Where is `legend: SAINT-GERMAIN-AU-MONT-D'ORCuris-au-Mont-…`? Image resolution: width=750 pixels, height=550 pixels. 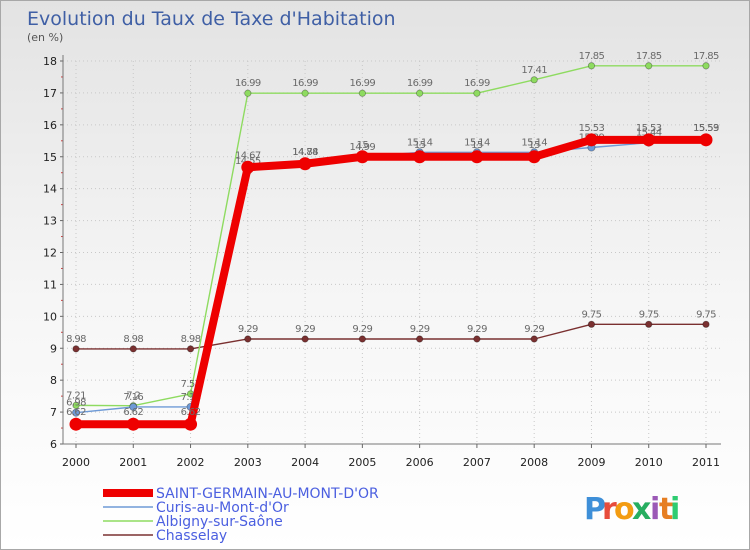 legend: SAINT-GERMAIN-AU-MONT-D'ORCuris-au-Mont-… is located at coordinates (241, 515).